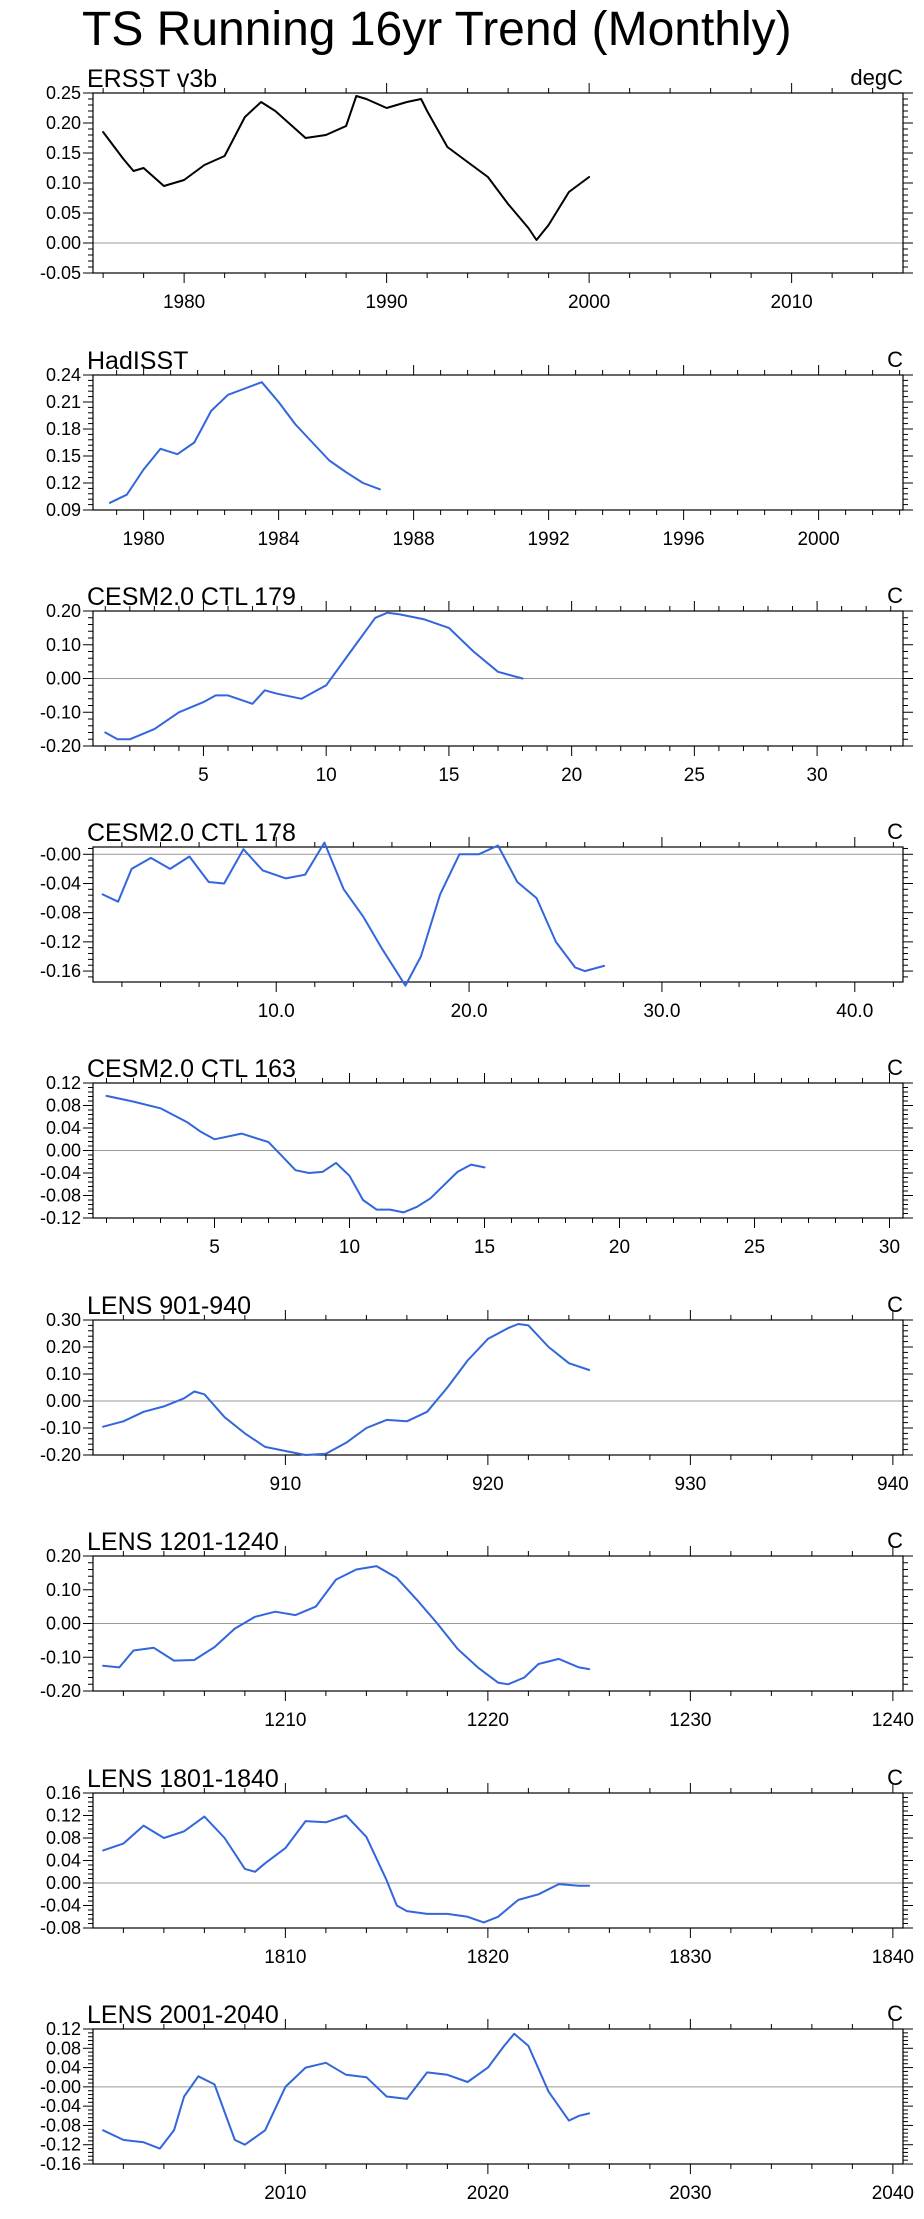 The width and height of the screenshot is (924, 2219). What do you see at coordinates (285, 1720) in the screenshot?
I see `x-tick-label: 1210` at bounding box center [285, 1720].